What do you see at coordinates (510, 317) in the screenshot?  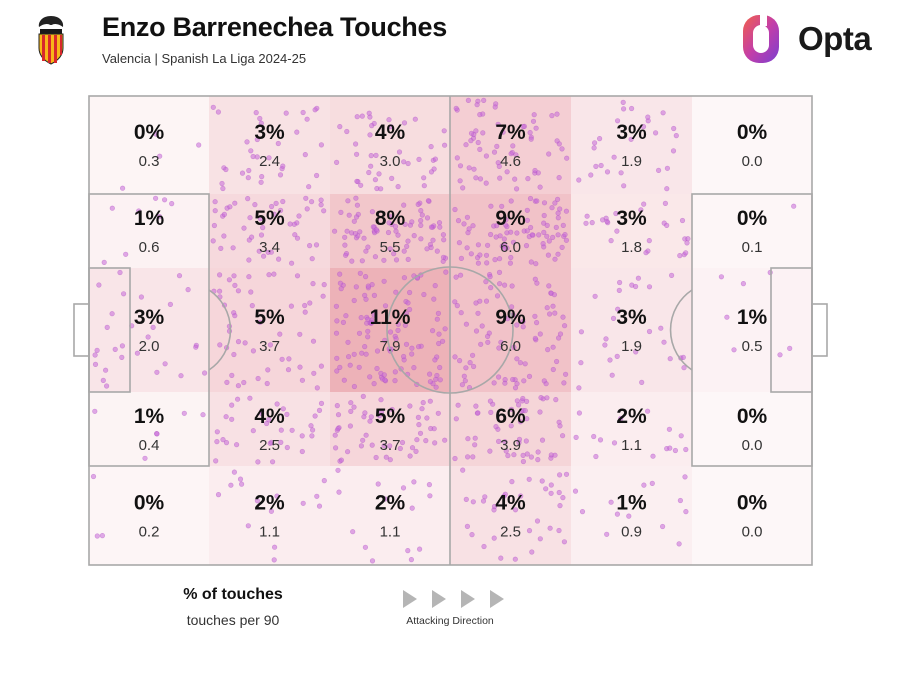 I see `zone-percent-label: 9%` at bounding box center [510, 317].